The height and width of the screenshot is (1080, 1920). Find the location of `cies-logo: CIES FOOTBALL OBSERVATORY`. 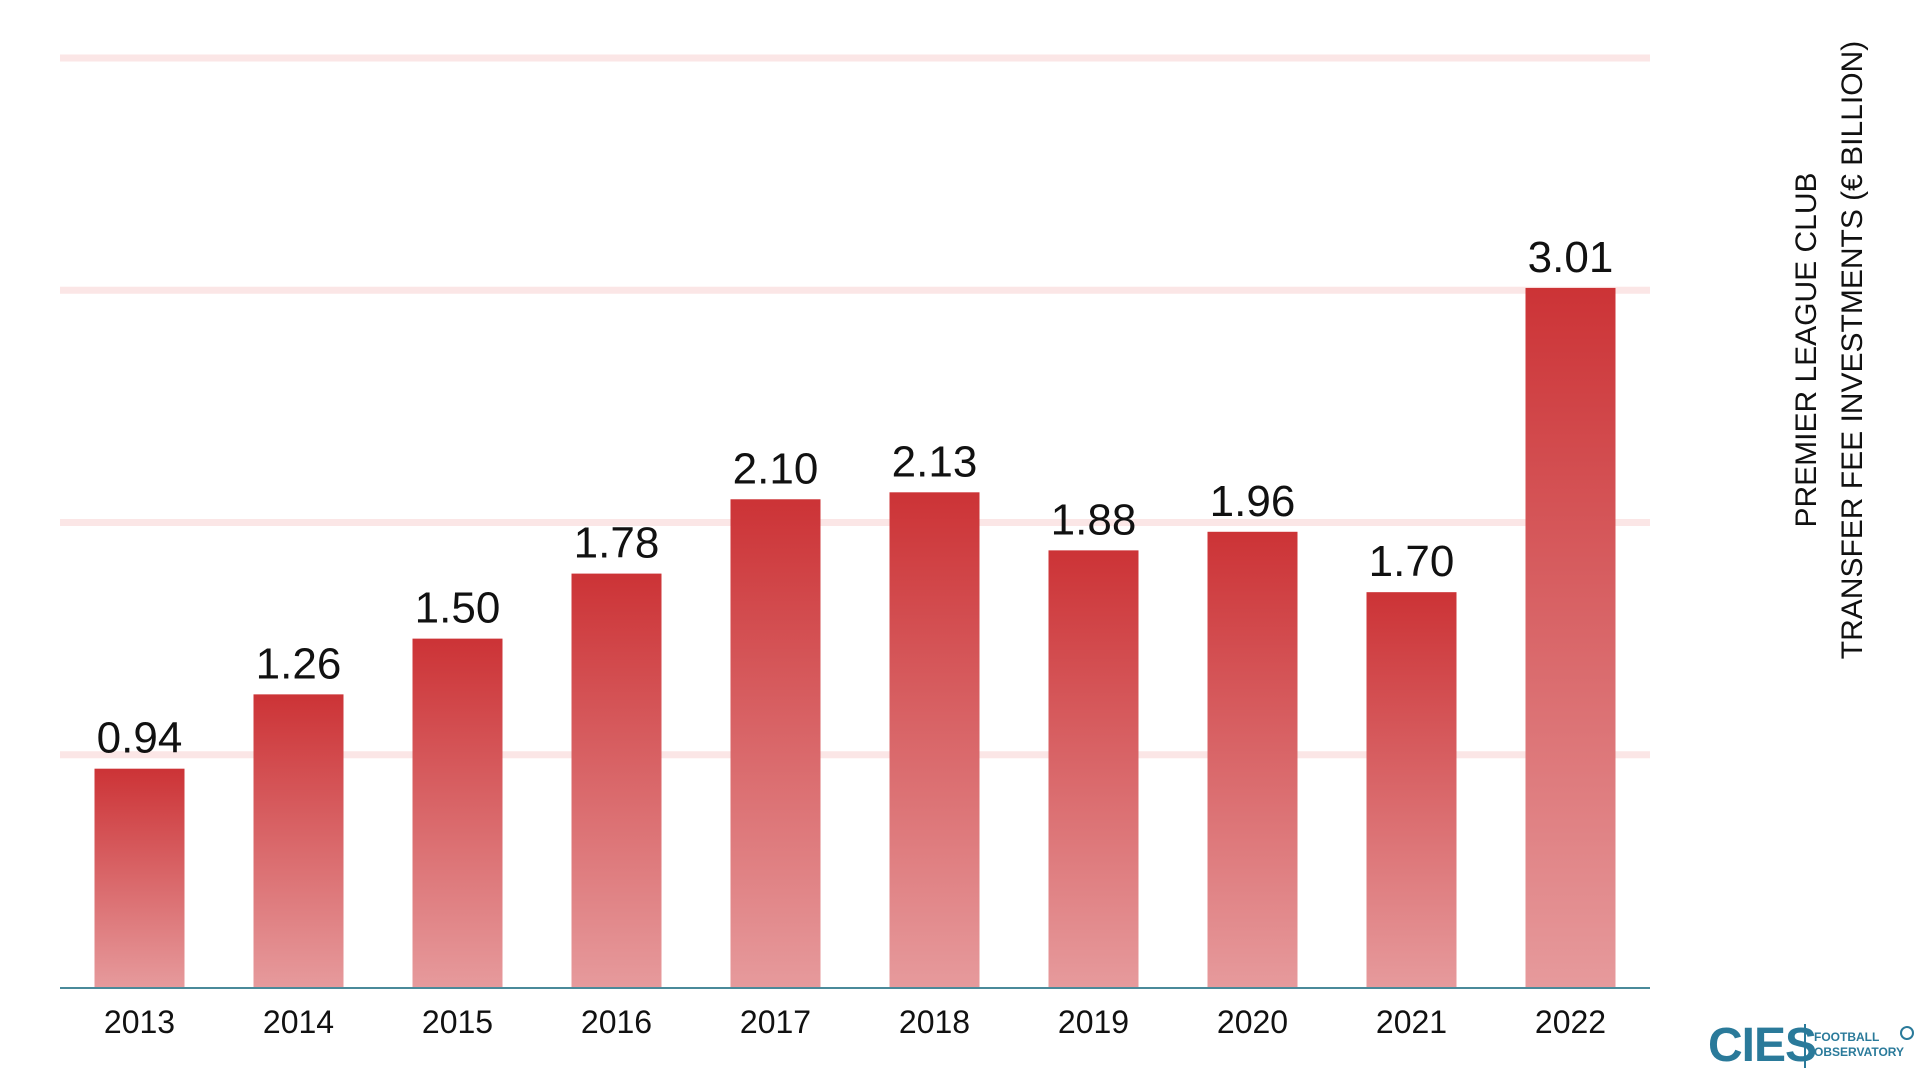

cies-logo: CIES FOOTBALL OBSERVATORY is located at coordinates (1813, 1046).